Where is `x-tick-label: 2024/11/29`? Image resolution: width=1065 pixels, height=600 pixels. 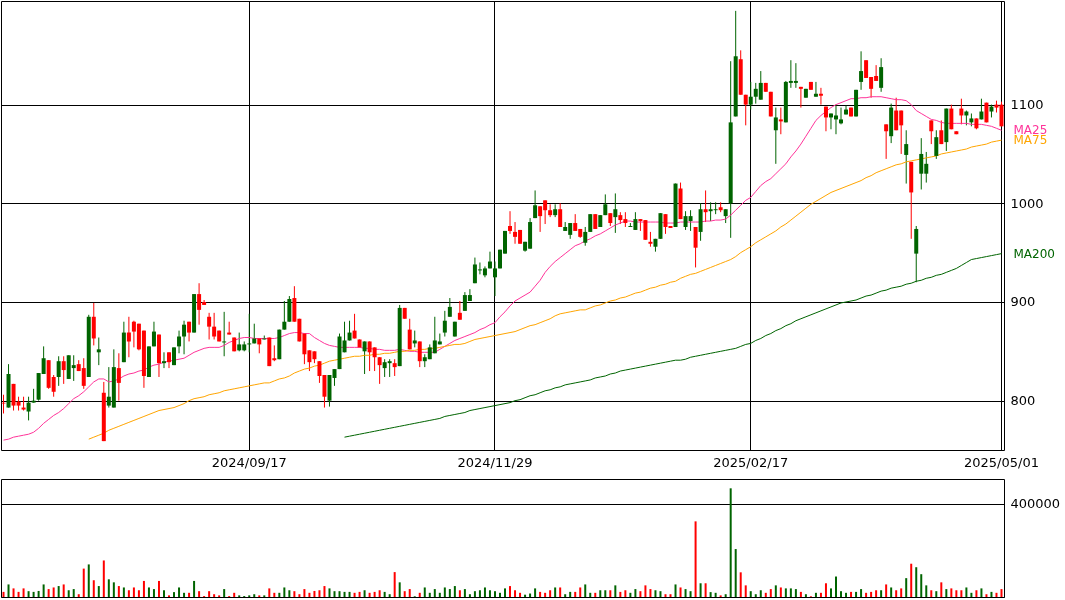 x-tick-label: 2024/11/29 is located at coordinates (495, 462).